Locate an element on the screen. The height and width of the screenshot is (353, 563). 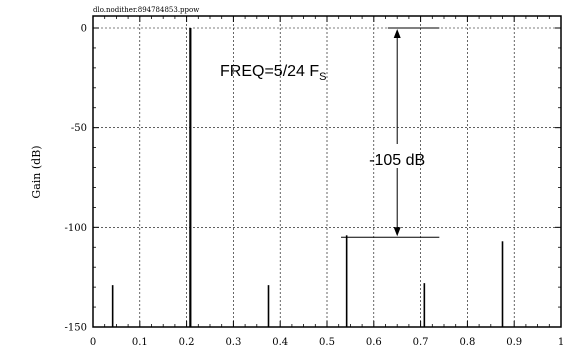
x-tick-label: 0.3 is located at coordinates (233, 342).